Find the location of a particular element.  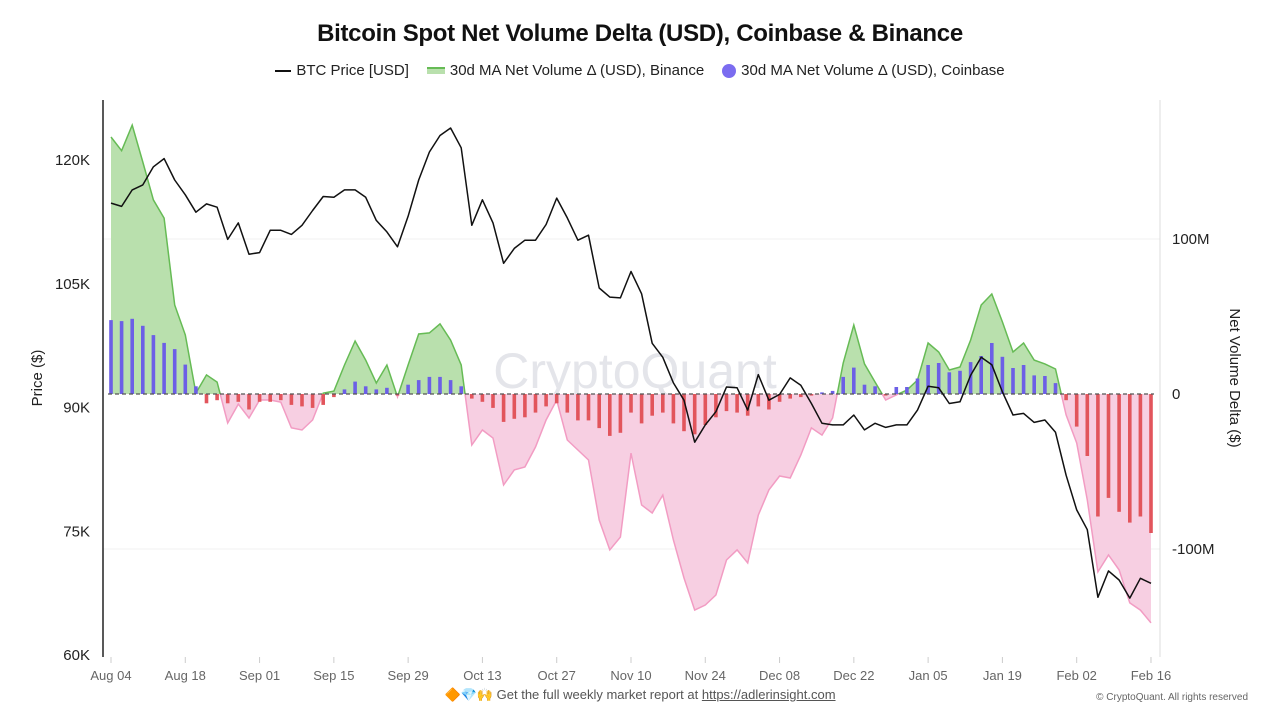

x-tick-label: Oct 13 is located at coordinates (482, 675).